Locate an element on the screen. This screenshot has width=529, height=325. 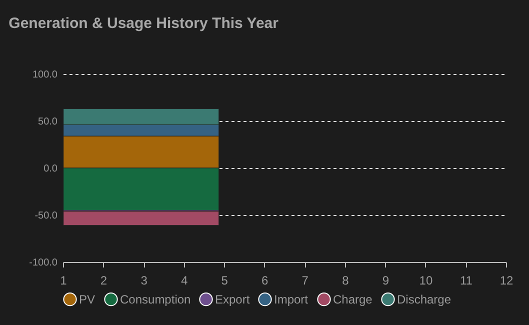
legend-label: PV is located at coordinates (87, 299).